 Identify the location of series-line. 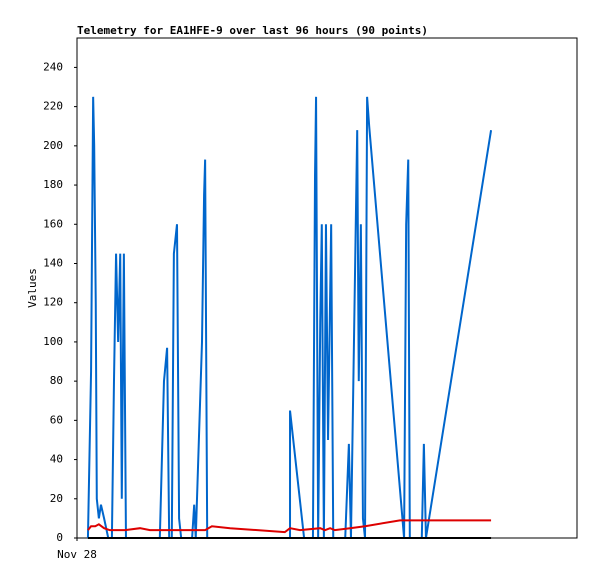
(289, 526).